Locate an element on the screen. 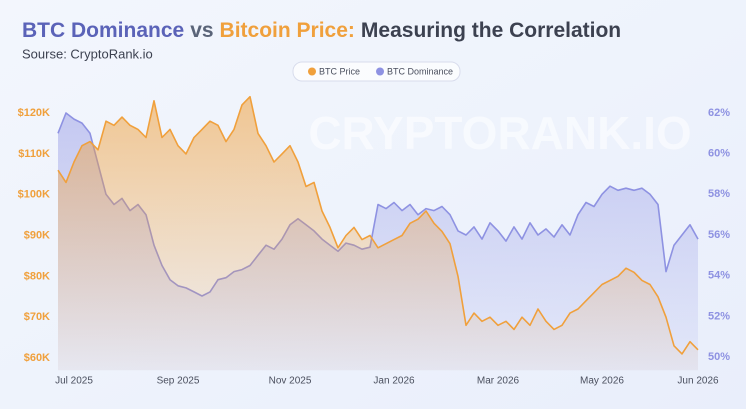 This screenshot has height=409, width=746. y2-tick-label: 56% is located at coordinates (719, 235).